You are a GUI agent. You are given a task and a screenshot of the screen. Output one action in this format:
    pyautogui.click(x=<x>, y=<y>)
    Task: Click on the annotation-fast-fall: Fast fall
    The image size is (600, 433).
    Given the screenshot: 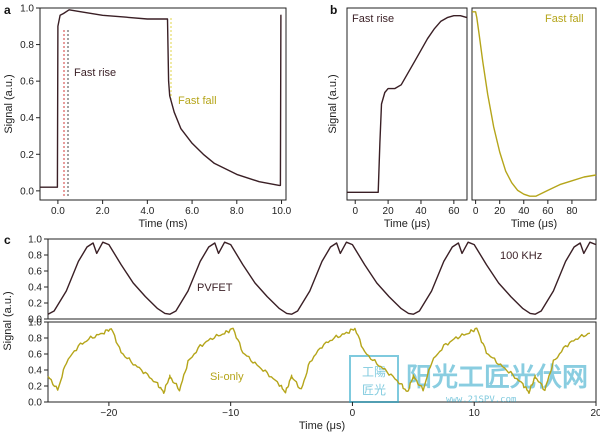 What is the action you would take?
    pyautogui.click(x=197, y=101)
    